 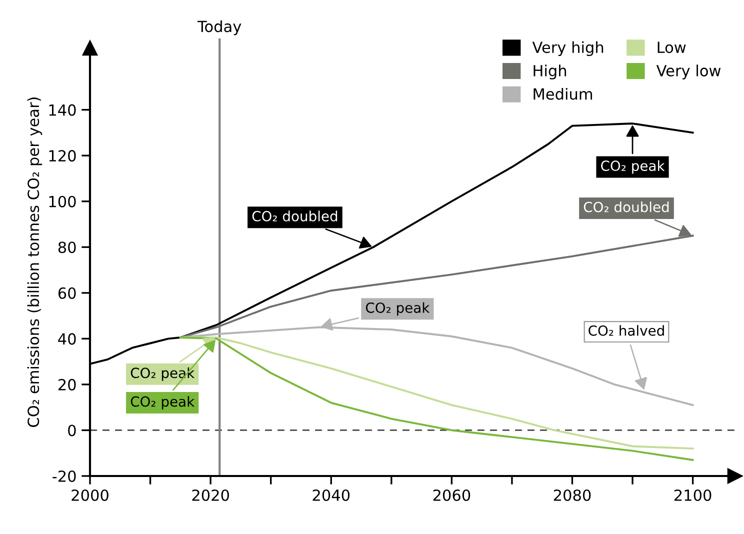 What do you see at coordinates (67, 293) in the screenshot?
I see `y-tick-label: 60` at bounding box center [67, 293].